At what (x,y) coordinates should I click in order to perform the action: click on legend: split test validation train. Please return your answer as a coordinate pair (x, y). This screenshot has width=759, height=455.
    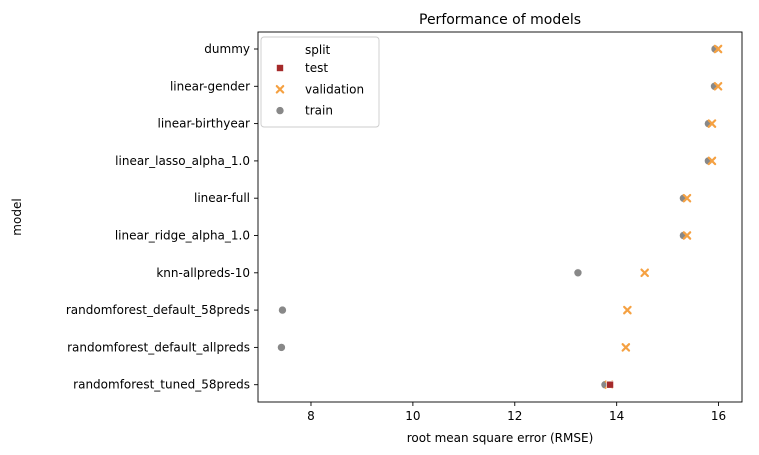
    Looking at the image, I should click on (320, 82).